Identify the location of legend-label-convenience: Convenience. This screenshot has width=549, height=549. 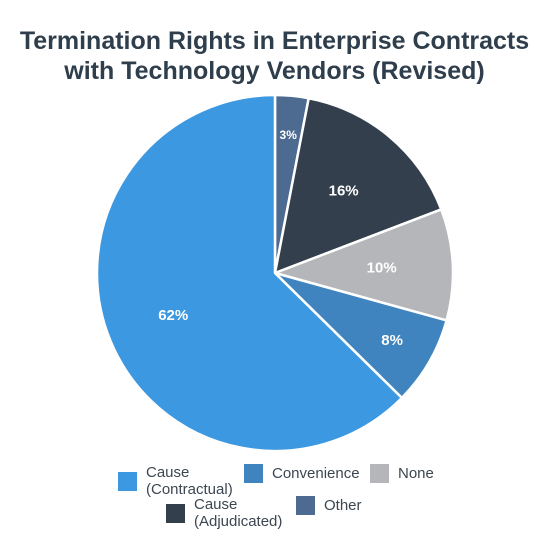
(316, 473).